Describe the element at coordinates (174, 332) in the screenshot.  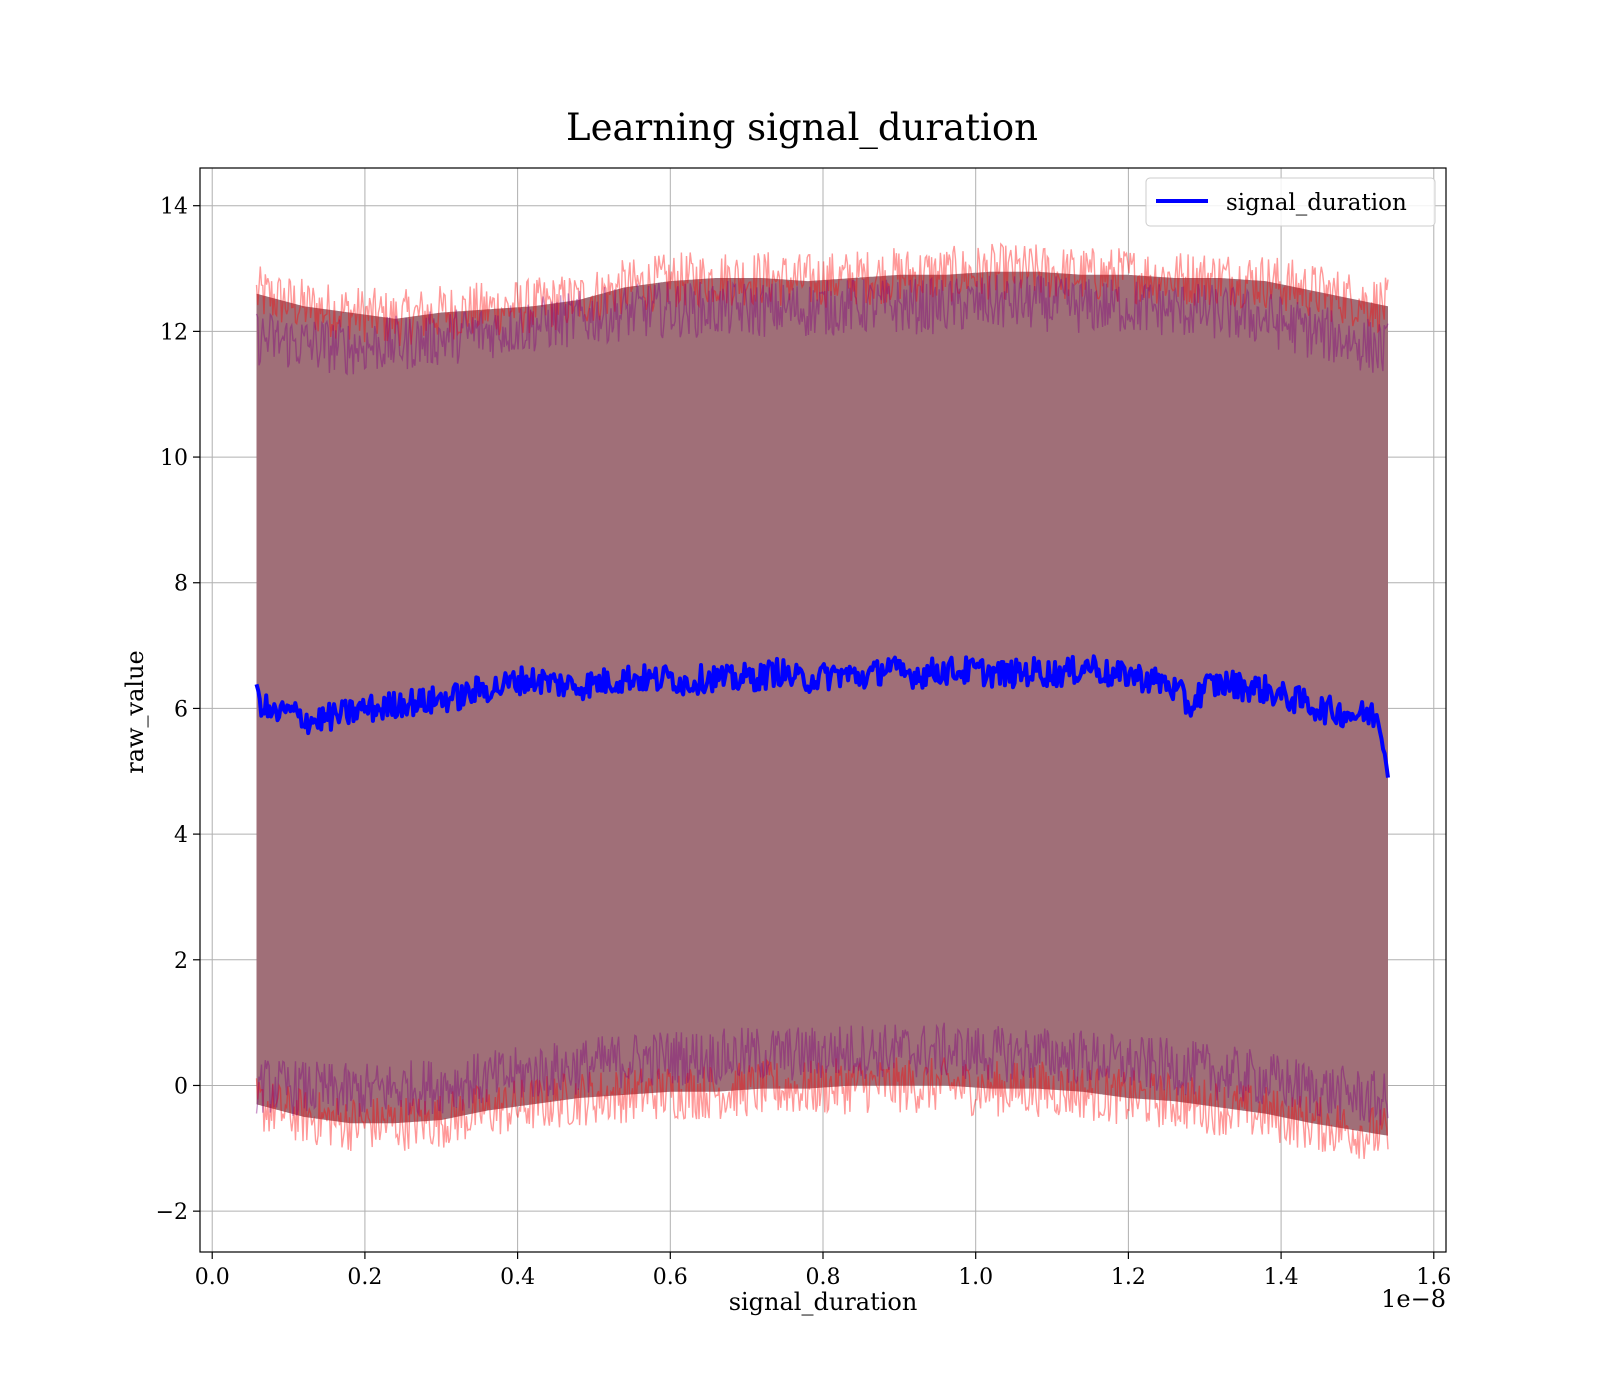
I see `y-tick-label: 12` at that location.